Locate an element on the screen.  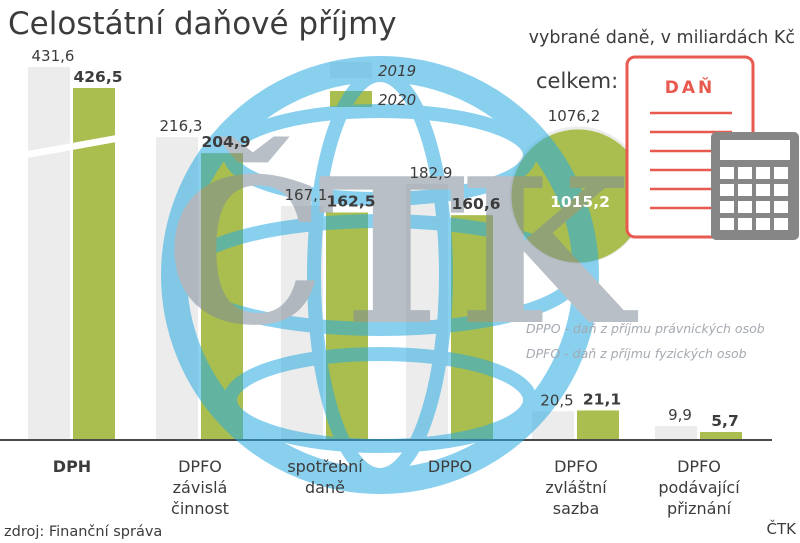
legend-label-2020: 2020 is located at coordinates (397, 100).